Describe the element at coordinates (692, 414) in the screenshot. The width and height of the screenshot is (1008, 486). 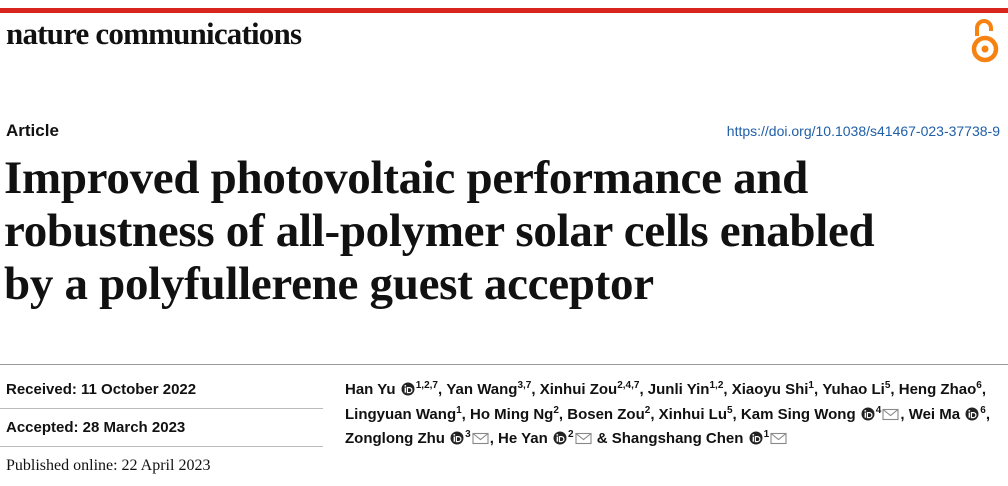
I see `author-name: Xinhui Lu` at that location.